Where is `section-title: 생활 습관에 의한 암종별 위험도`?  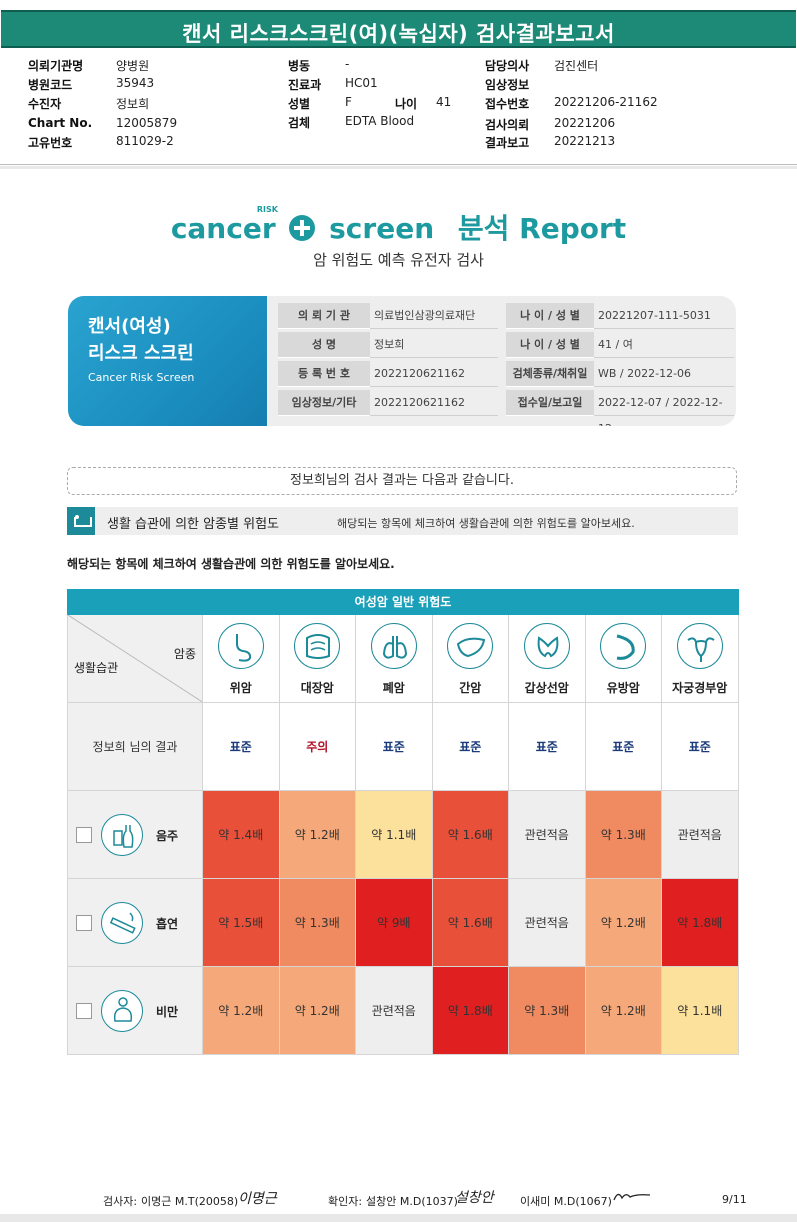 section-title: 생활 습관에 의한 암종별 위험도 is located at coordinates (193, 524).